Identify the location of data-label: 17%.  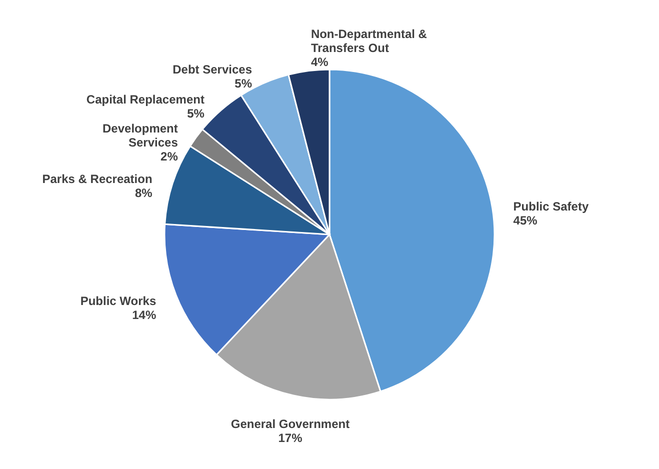
(290, 438).